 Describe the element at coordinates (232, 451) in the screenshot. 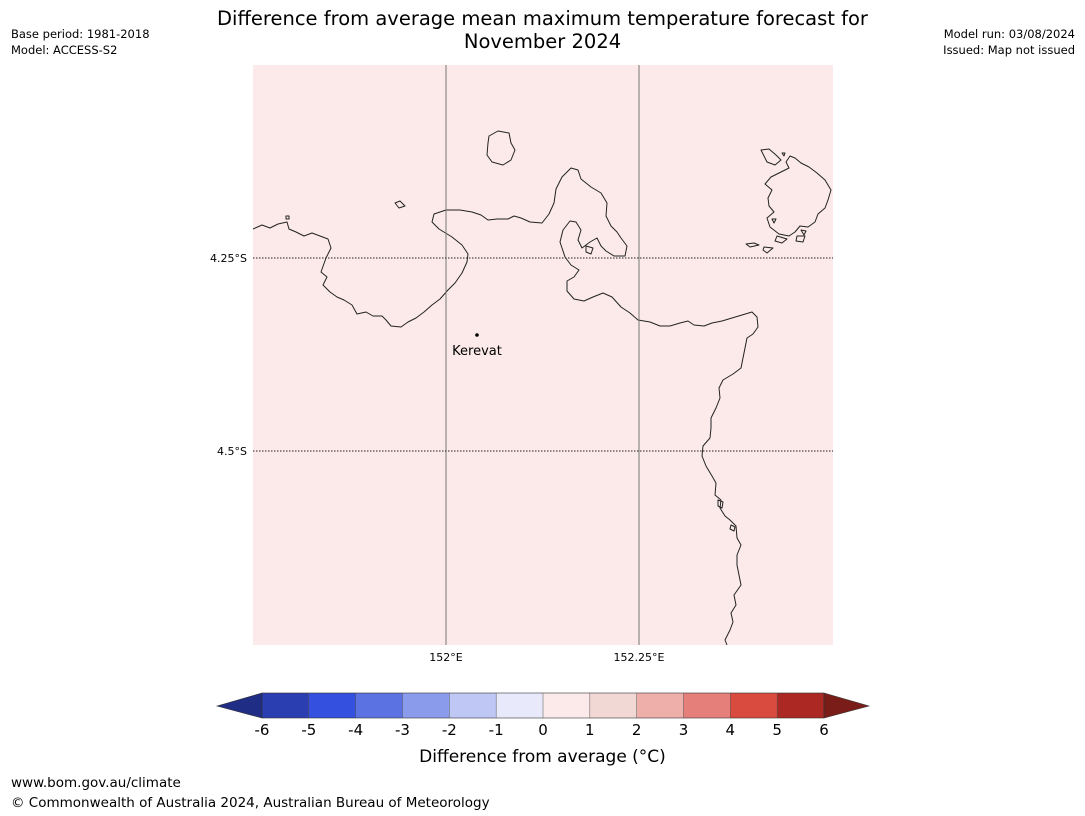

I see `lat-label-4-5s: 4.5°S` at that location.